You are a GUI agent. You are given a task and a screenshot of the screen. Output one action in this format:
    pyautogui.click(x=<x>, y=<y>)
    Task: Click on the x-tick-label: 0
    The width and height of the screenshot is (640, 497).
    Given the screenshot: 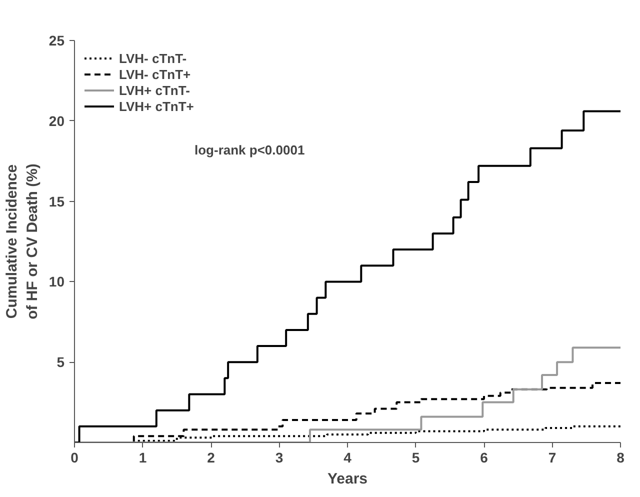 What is the action you would take?
    pyautogui.click(x=74, y=458)
    